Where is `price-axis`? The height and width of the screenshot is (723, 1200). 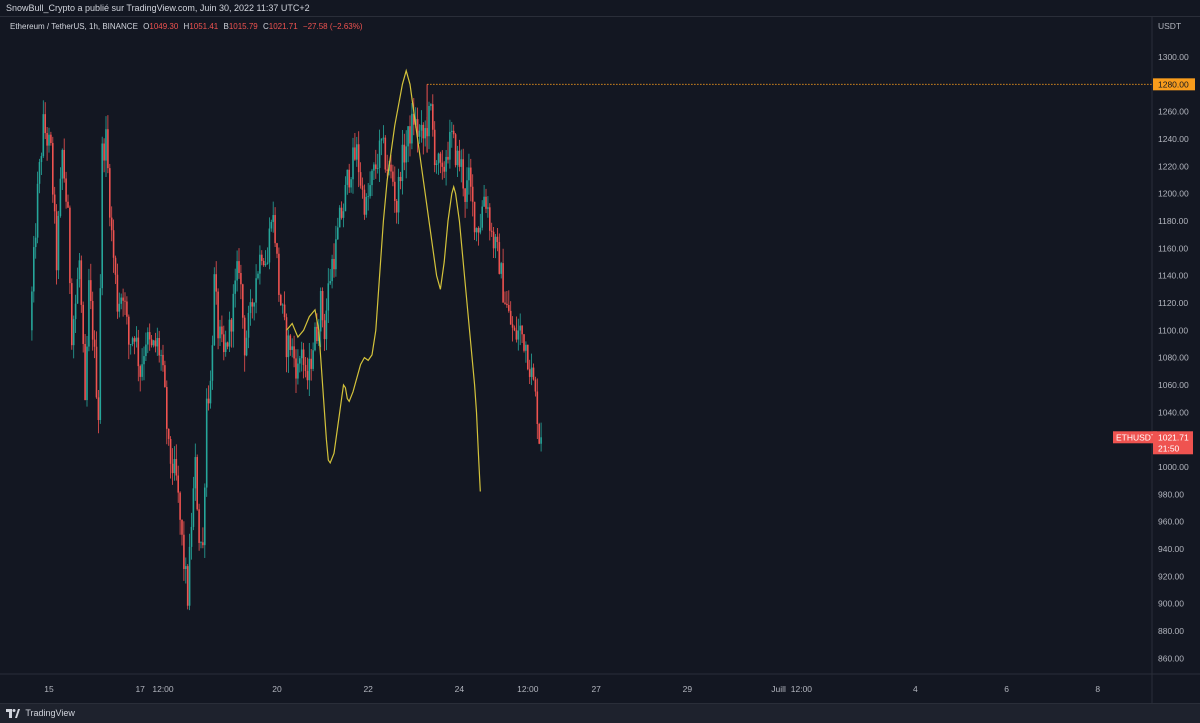 price-axis is located at coordinates (1176, 360).